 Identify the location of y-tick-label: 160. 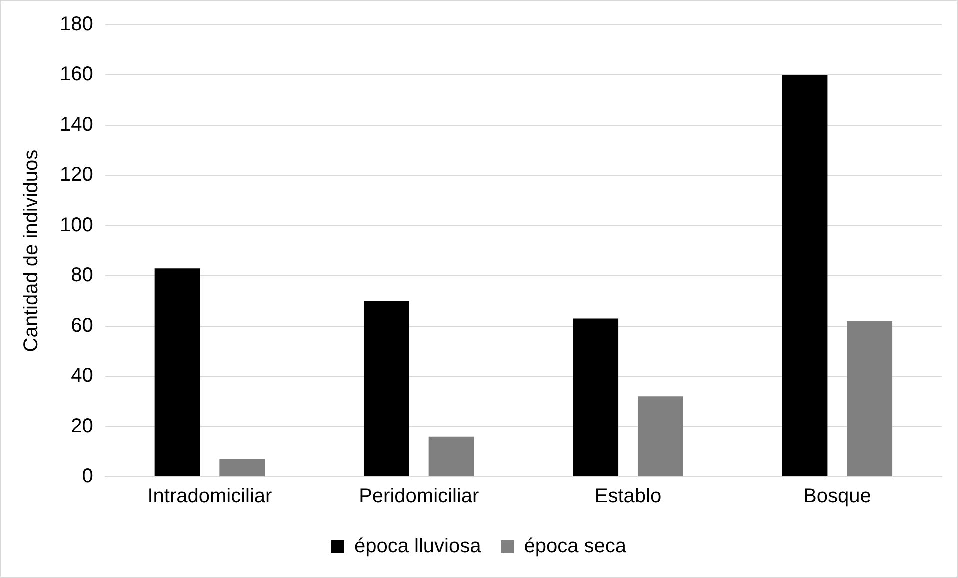
(77, 75).